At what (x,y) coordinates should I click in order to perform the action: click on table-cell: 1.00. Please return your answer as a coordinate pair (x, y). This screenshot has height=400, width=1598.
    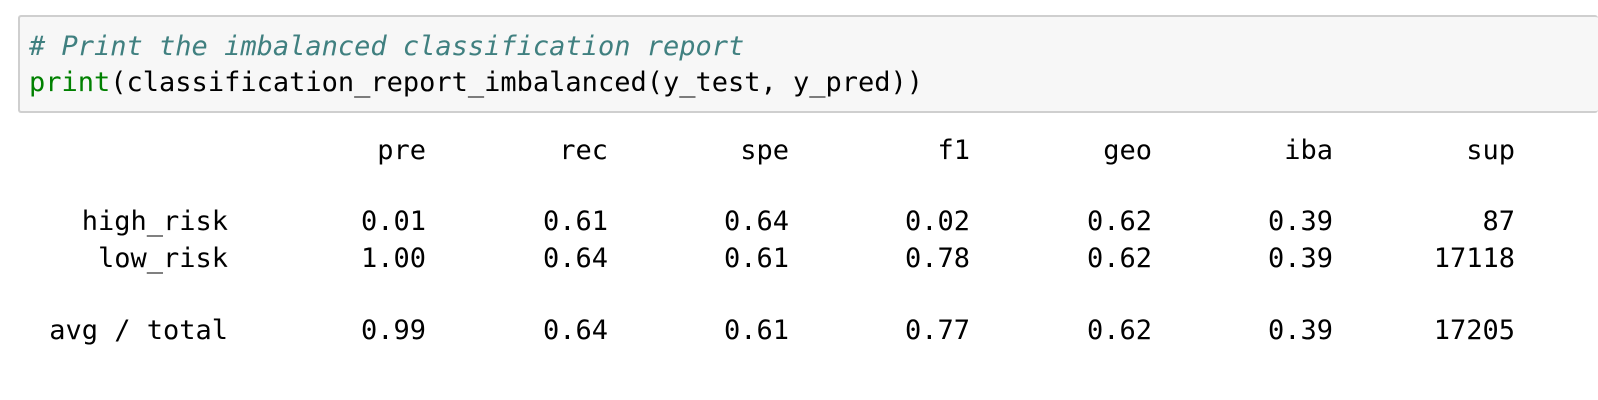
    Looking at the image, I should click on (393, 258).